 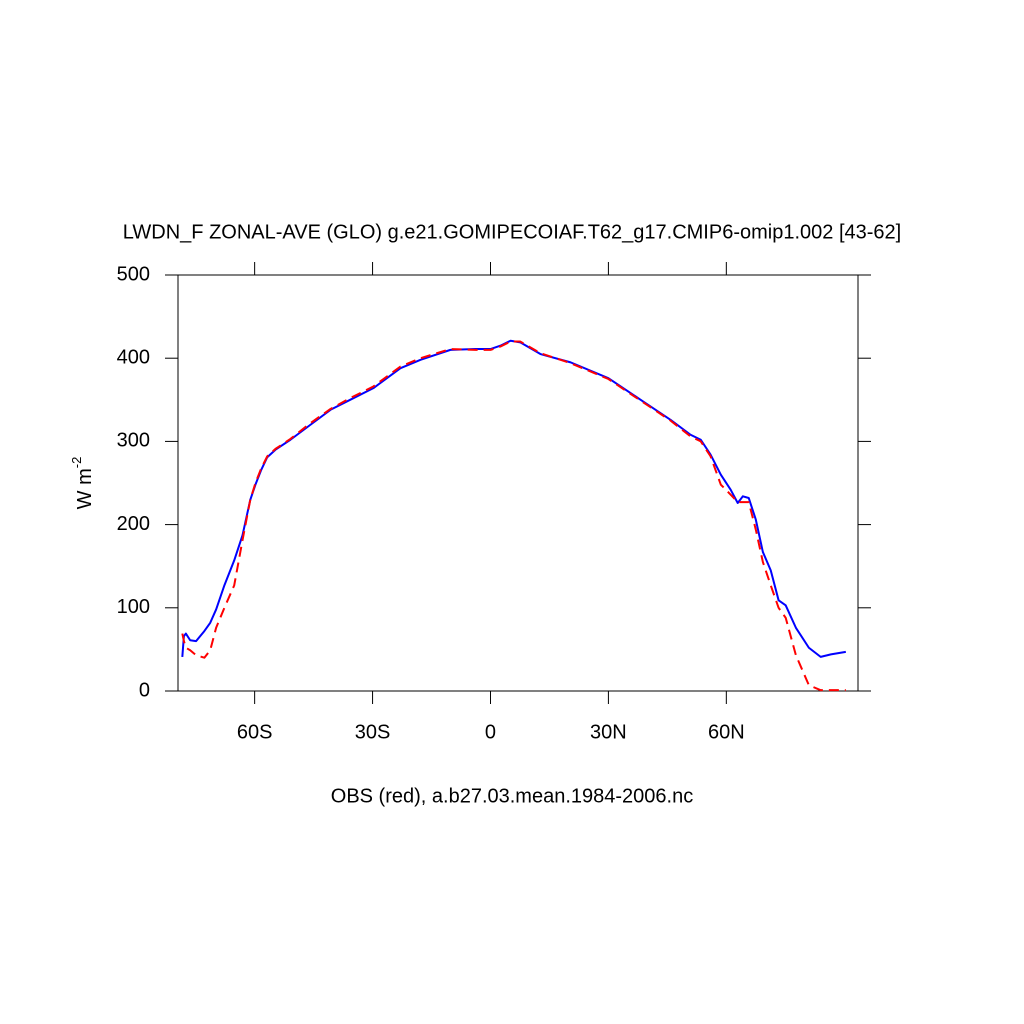 What do you see at coordinates (76, 463) in the screenshot?
I see `y-axis-label-sup: -2` at bounding box center [76, 463].